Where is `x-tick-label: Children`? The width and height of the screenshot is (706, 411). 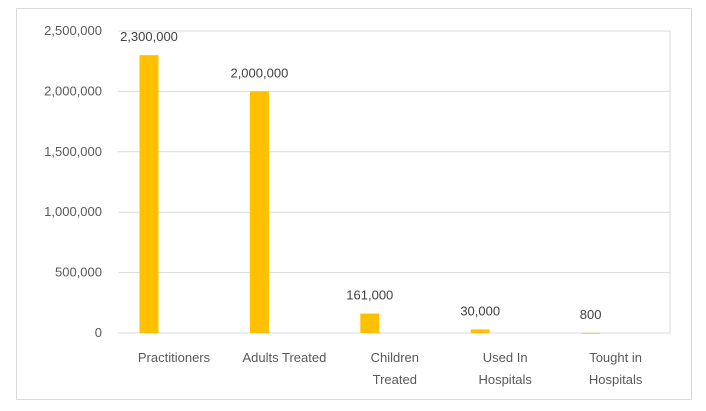 x-tick-label: Children is located at coordinates (395, 357).